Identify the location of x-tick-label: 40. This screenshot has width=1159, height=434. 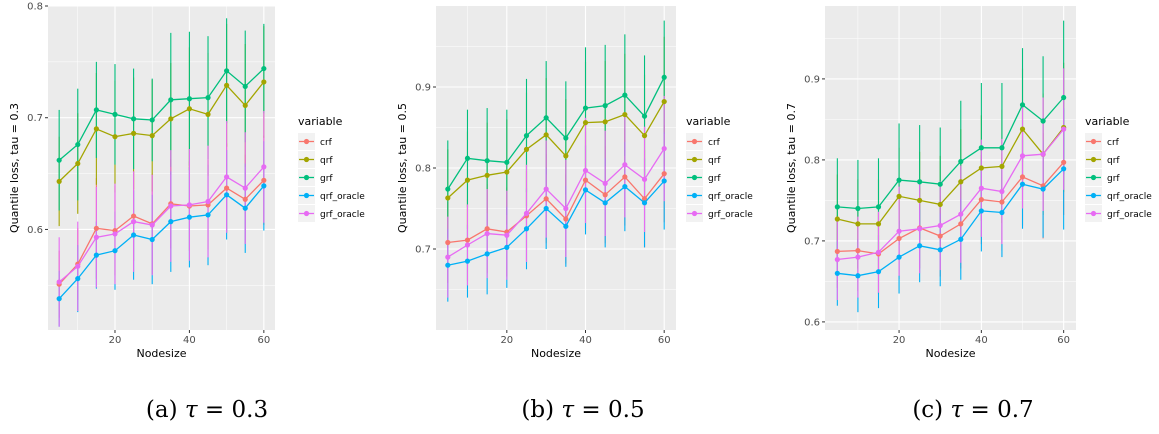
(189, 340).